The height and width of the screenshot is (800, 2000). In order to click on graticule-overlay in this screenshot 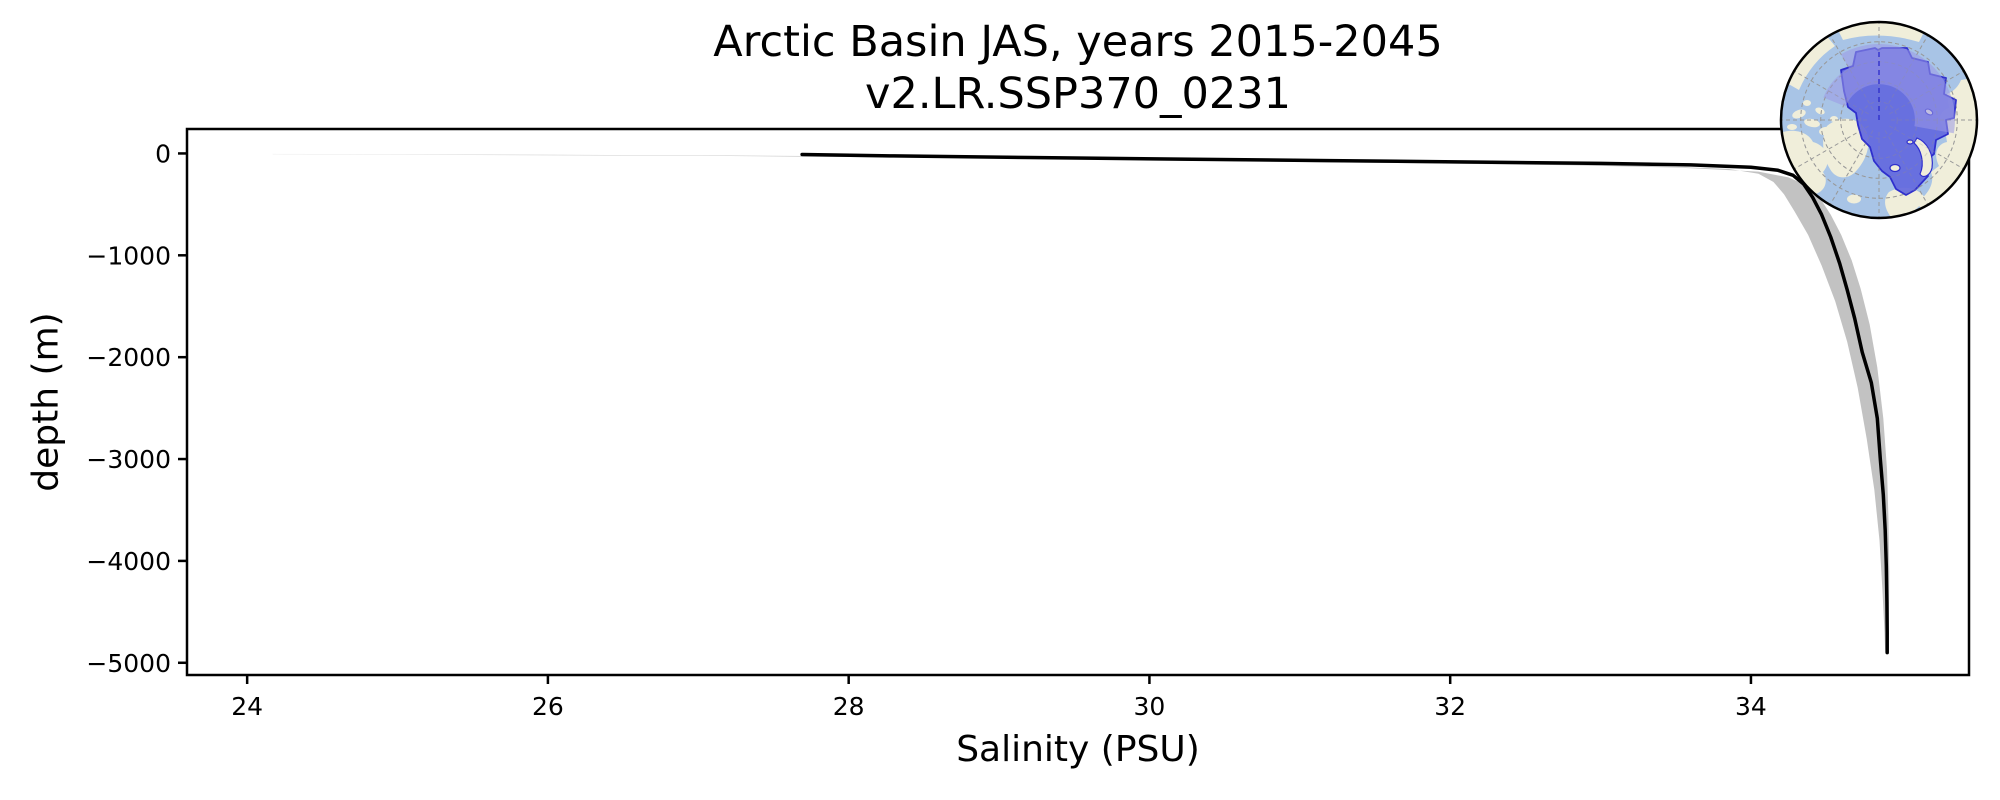, I will do `click(1879, 120)`.